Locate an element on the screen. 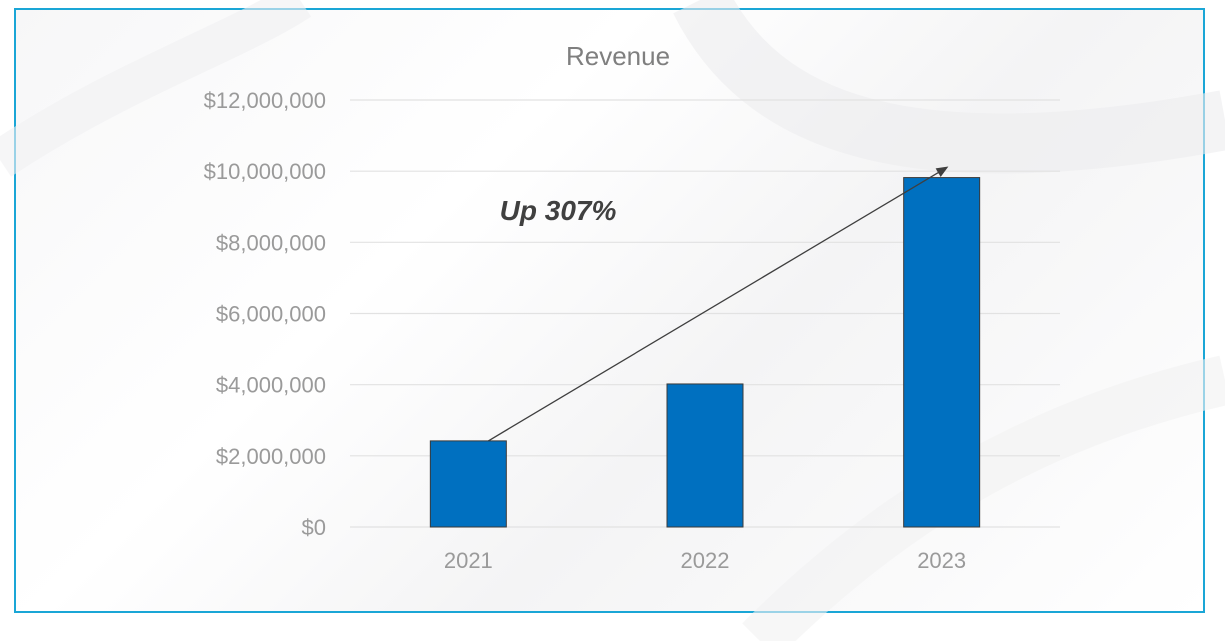 The image size is (1225, 641). x-axis-ticks: 2021 2022 2023 is located at coordinates (705, 560).